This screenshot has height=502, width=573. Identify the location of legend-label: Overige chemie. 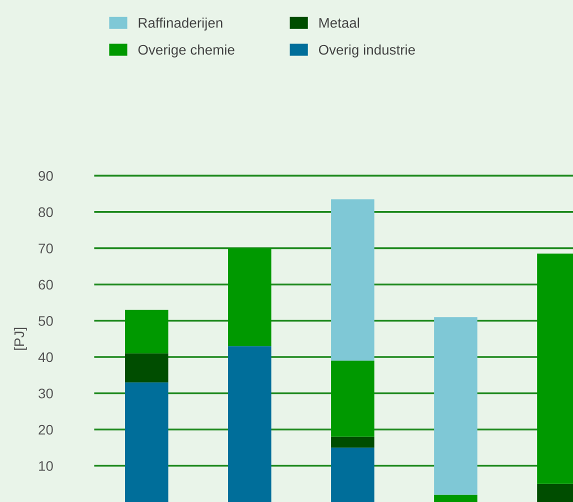
(186, 51).